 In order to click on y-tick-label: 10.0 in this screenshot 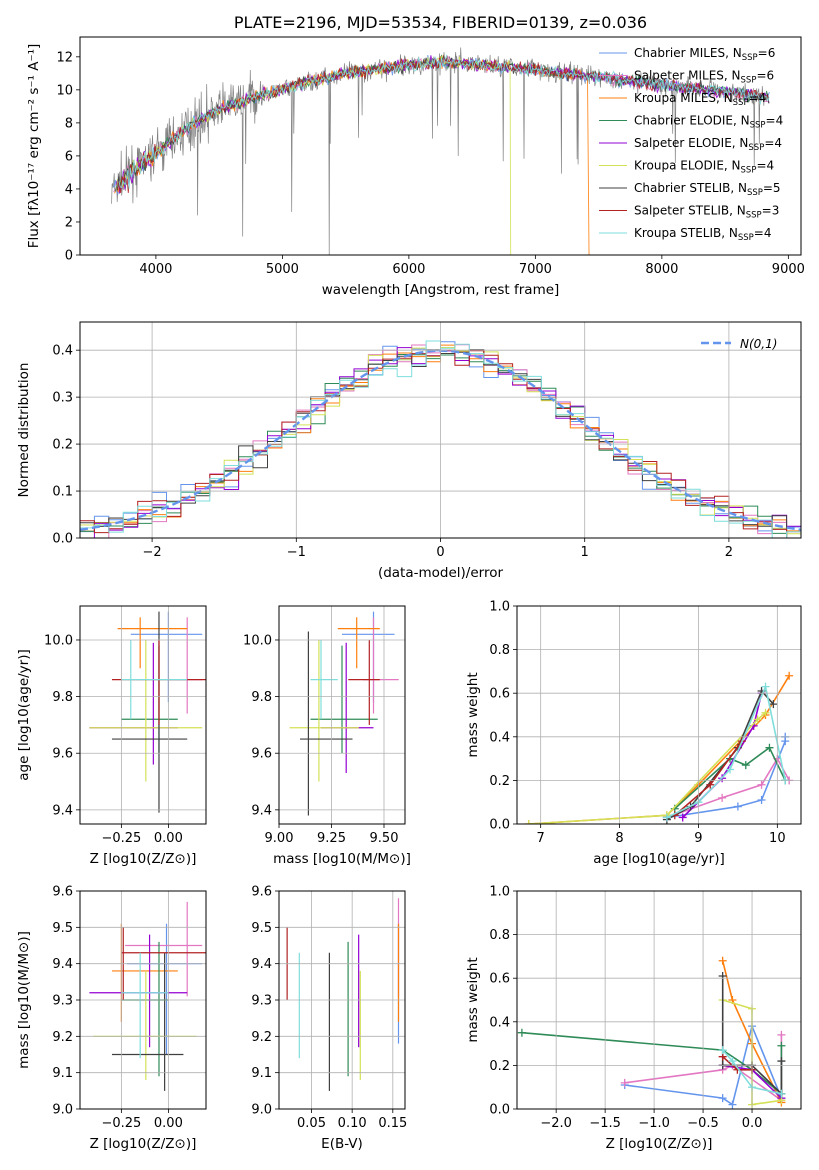, I will do `click(58, 640)`.